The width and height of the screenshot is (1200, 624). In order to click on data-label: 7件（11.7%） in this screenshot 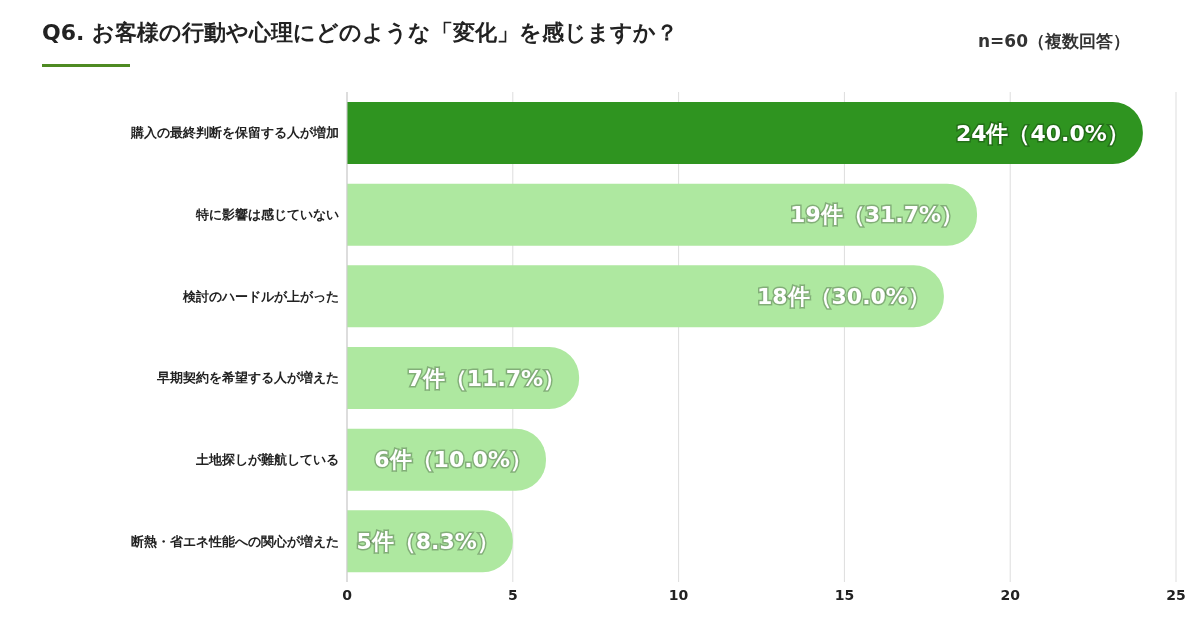, I will do `click(486, 378)`.